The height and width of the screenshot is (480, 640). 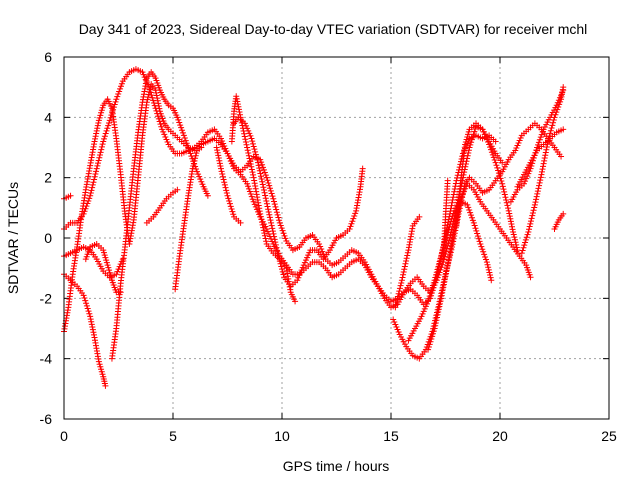 What do you see at coordinates (500, 436) in the screenshot?
I see `x-tick-label: 20` at bounding box center [500, 436].